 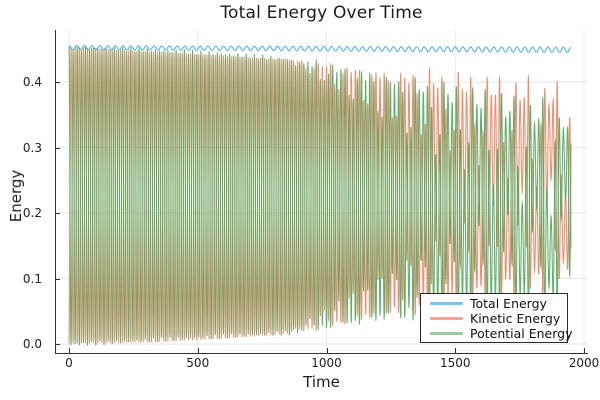 What do you see at coordinates (508, 303) in the screenshot?
I see `legend-label-total: Total Energy` at bounding box center [508, 303].